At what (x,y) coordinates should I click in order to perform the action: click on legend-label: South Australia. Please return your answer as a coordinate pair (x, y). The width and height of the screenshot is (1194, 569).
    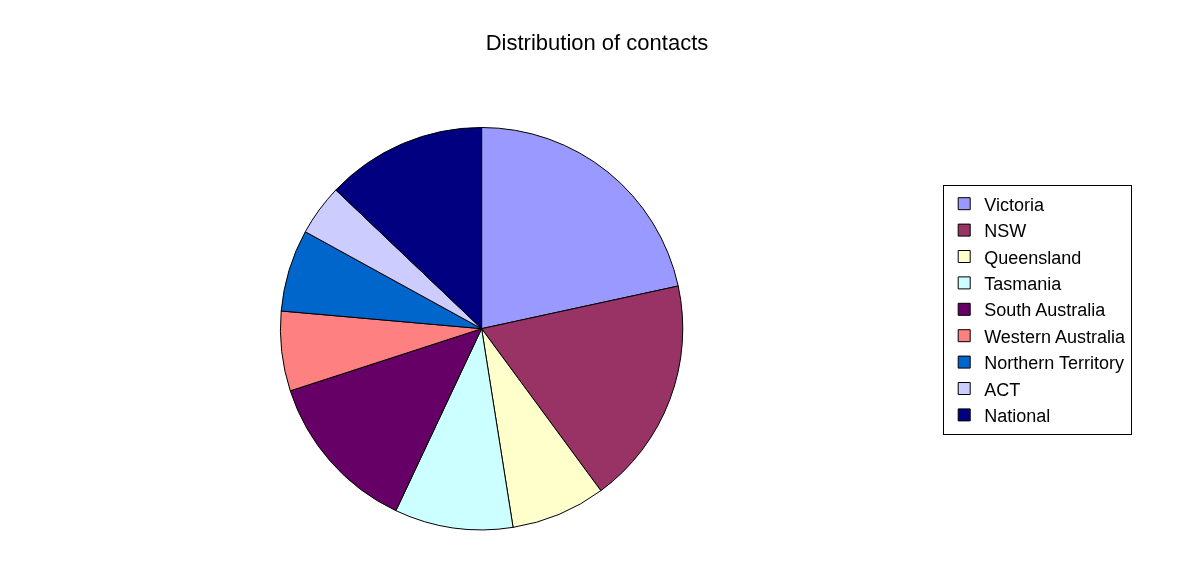
    Looking at the image, I should click on (1045, 310).